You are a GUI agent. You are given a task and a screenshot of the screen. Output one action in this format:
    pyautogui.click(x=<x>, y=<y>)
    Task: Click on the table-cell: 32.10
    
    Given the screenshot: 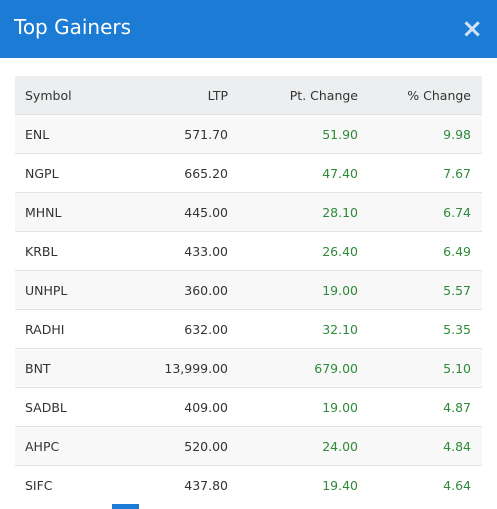 What is the action you would take?
    pyautogui.click(x=293, y=329)
    